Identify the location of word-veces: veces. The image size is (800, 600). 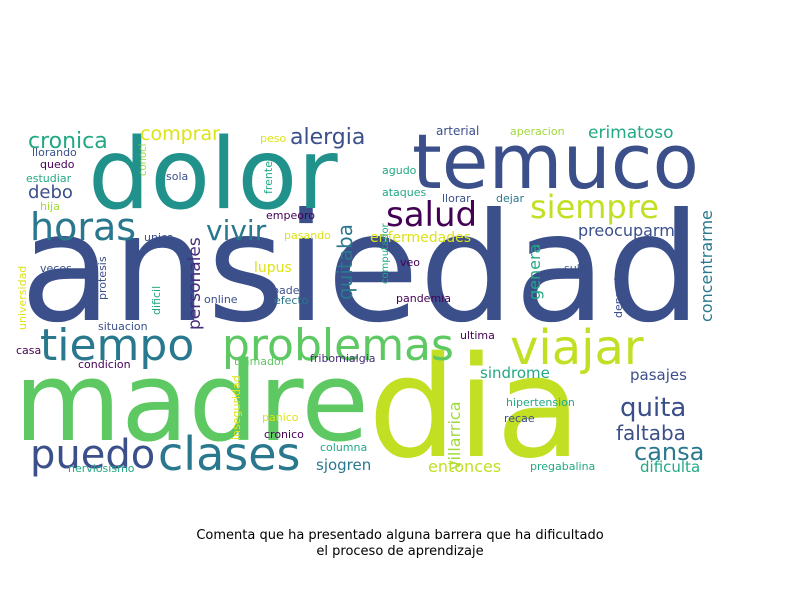
(56, 268).